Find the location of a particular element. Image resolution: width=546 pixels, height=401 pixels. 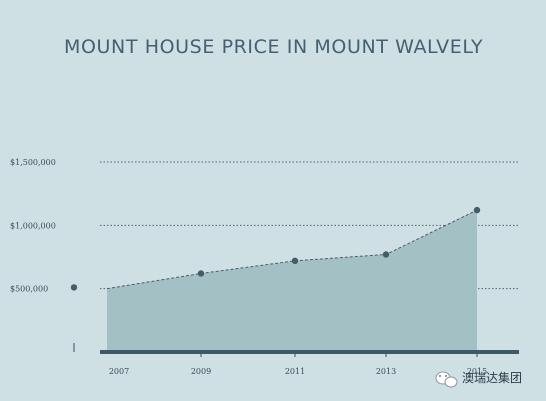

y-tick-label: $1,000,000 is located at coordinates (33, 225).